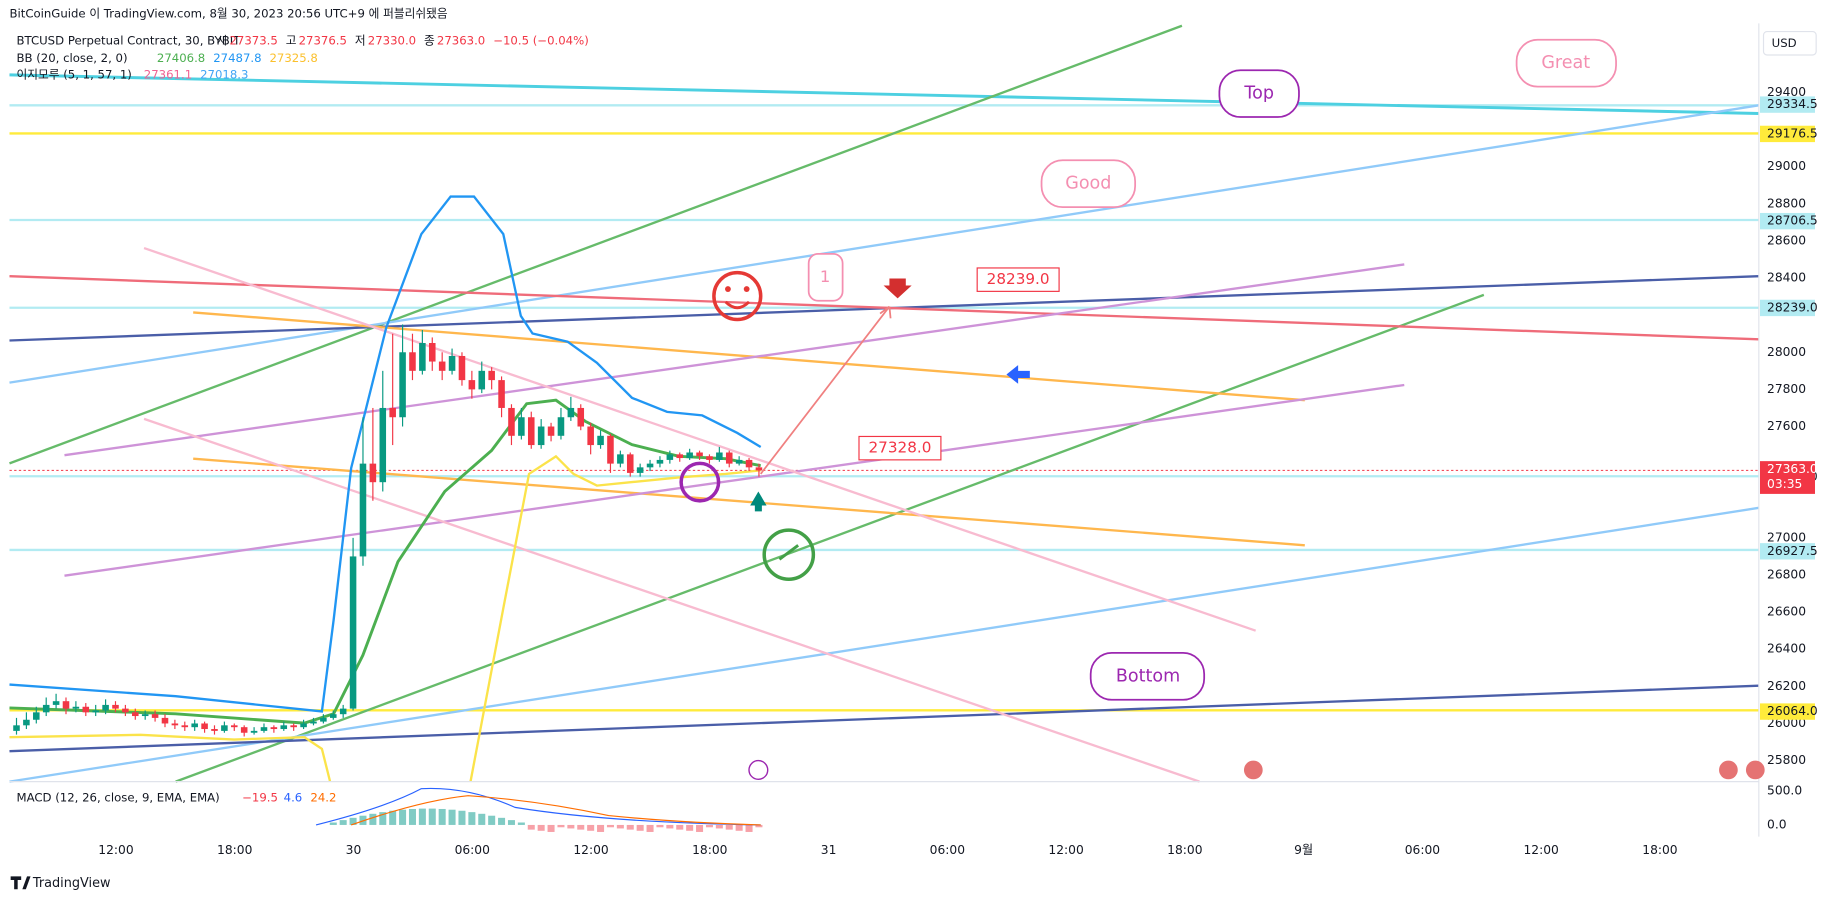  Describe the element at coordinates (1792, 104) in the screenshot. I see `price-marker-label: 29334.5` at that location.